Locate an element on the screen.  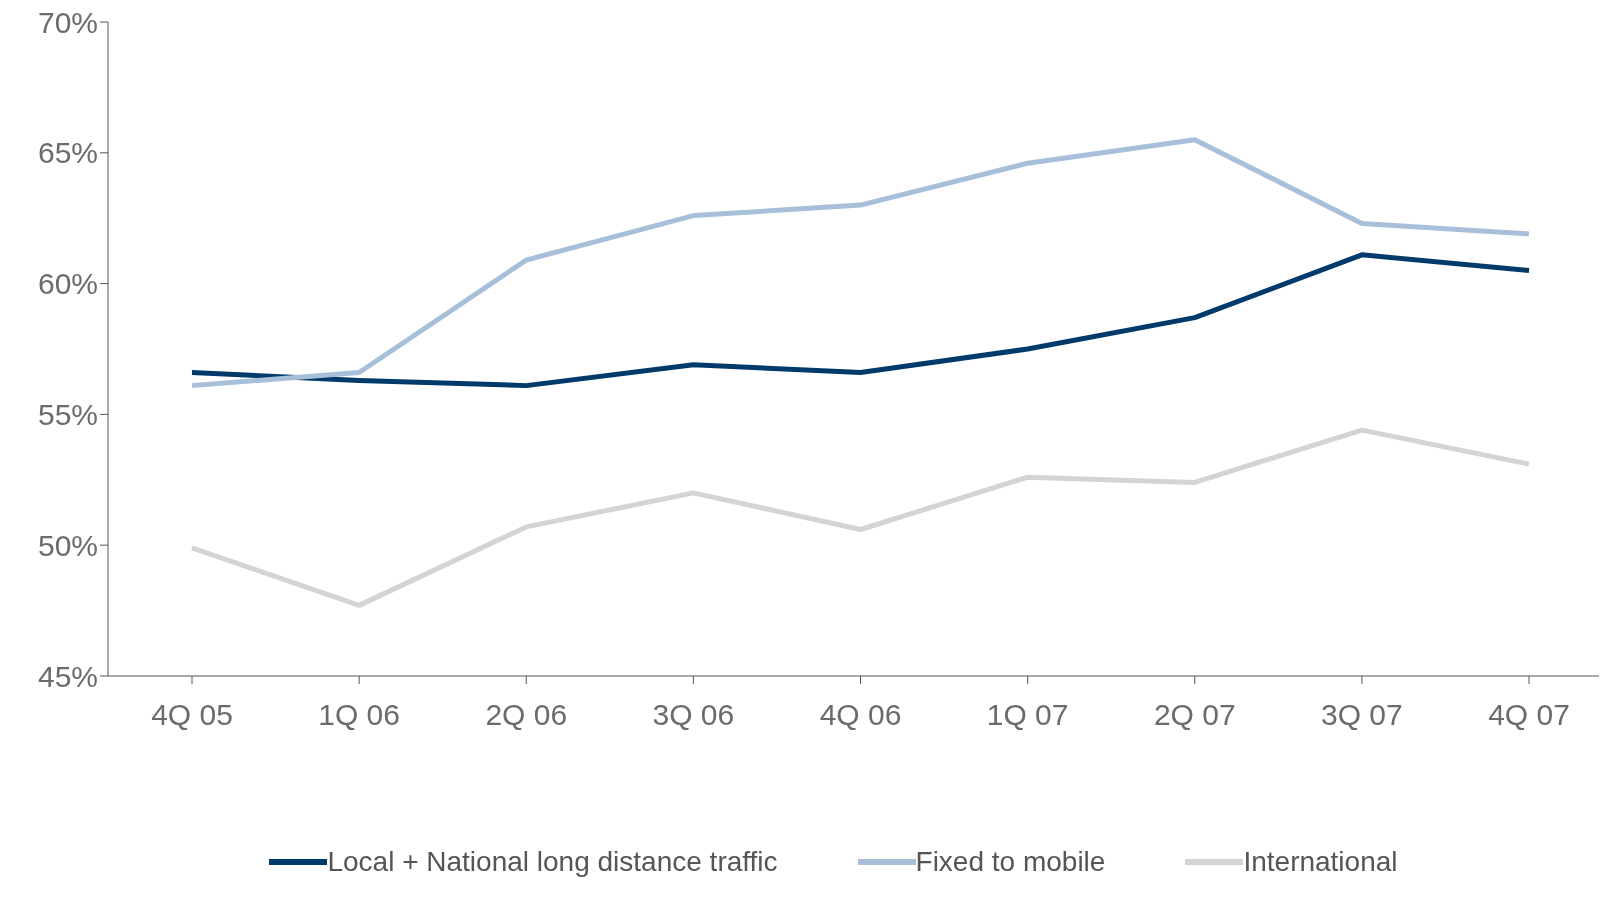
y-tick-label: 55% is located at coordinates (67, 415).